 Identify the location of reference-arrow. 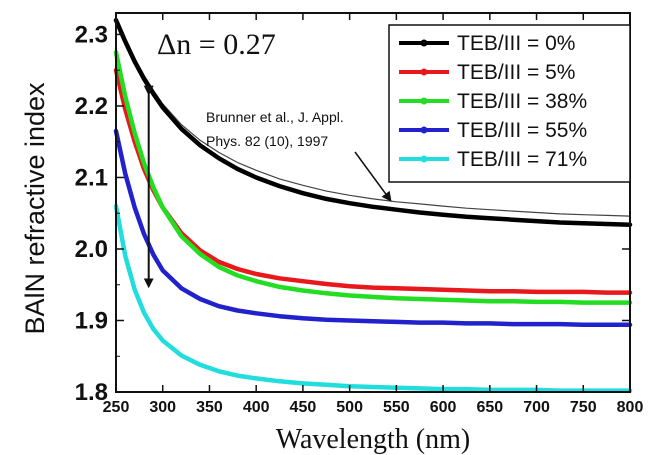
(373, 176).